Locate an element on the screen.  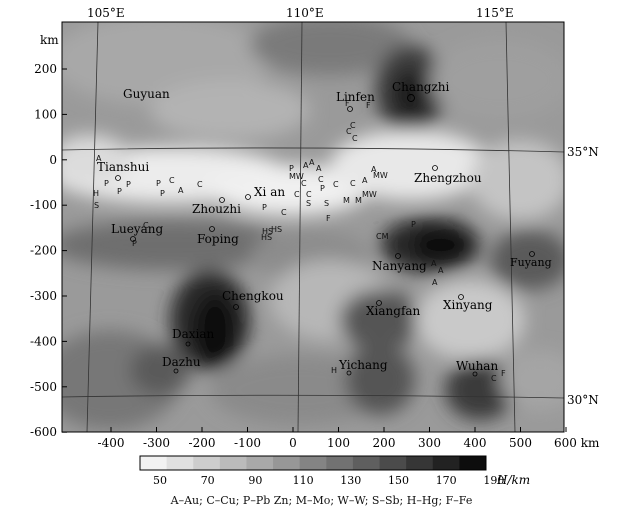
x-tick-label: 400 is located at coordinates (475, 443).